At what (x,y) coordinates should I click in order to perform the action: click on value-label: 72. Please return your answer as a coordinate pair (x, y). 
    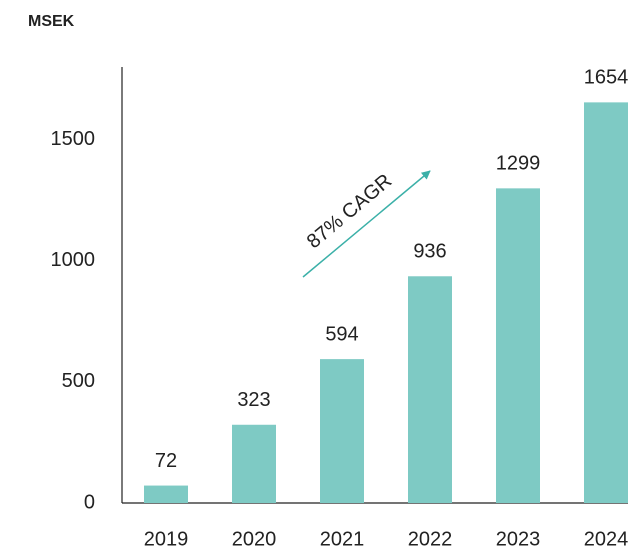
    Looking at the image, I should click on (166, 461).